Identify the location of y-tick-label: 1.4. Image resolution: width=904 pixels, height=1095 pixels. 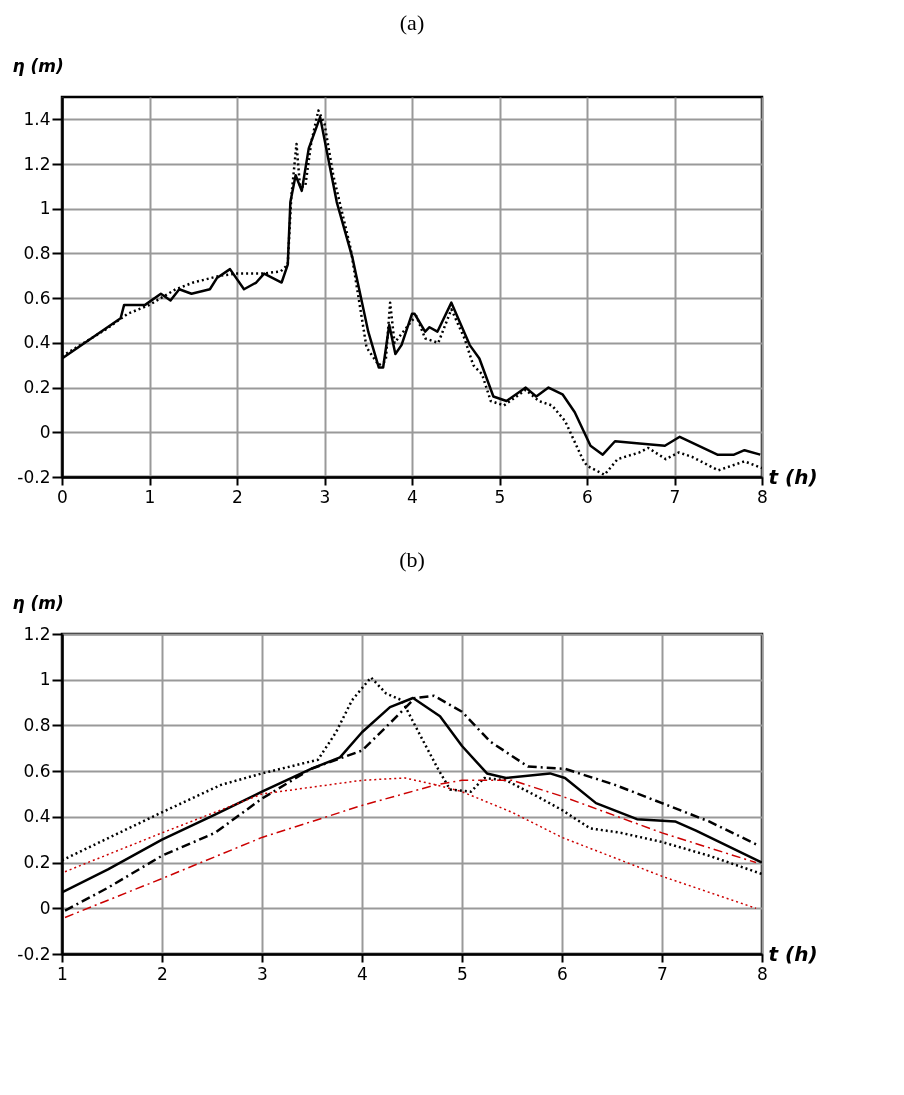
(37, 118).